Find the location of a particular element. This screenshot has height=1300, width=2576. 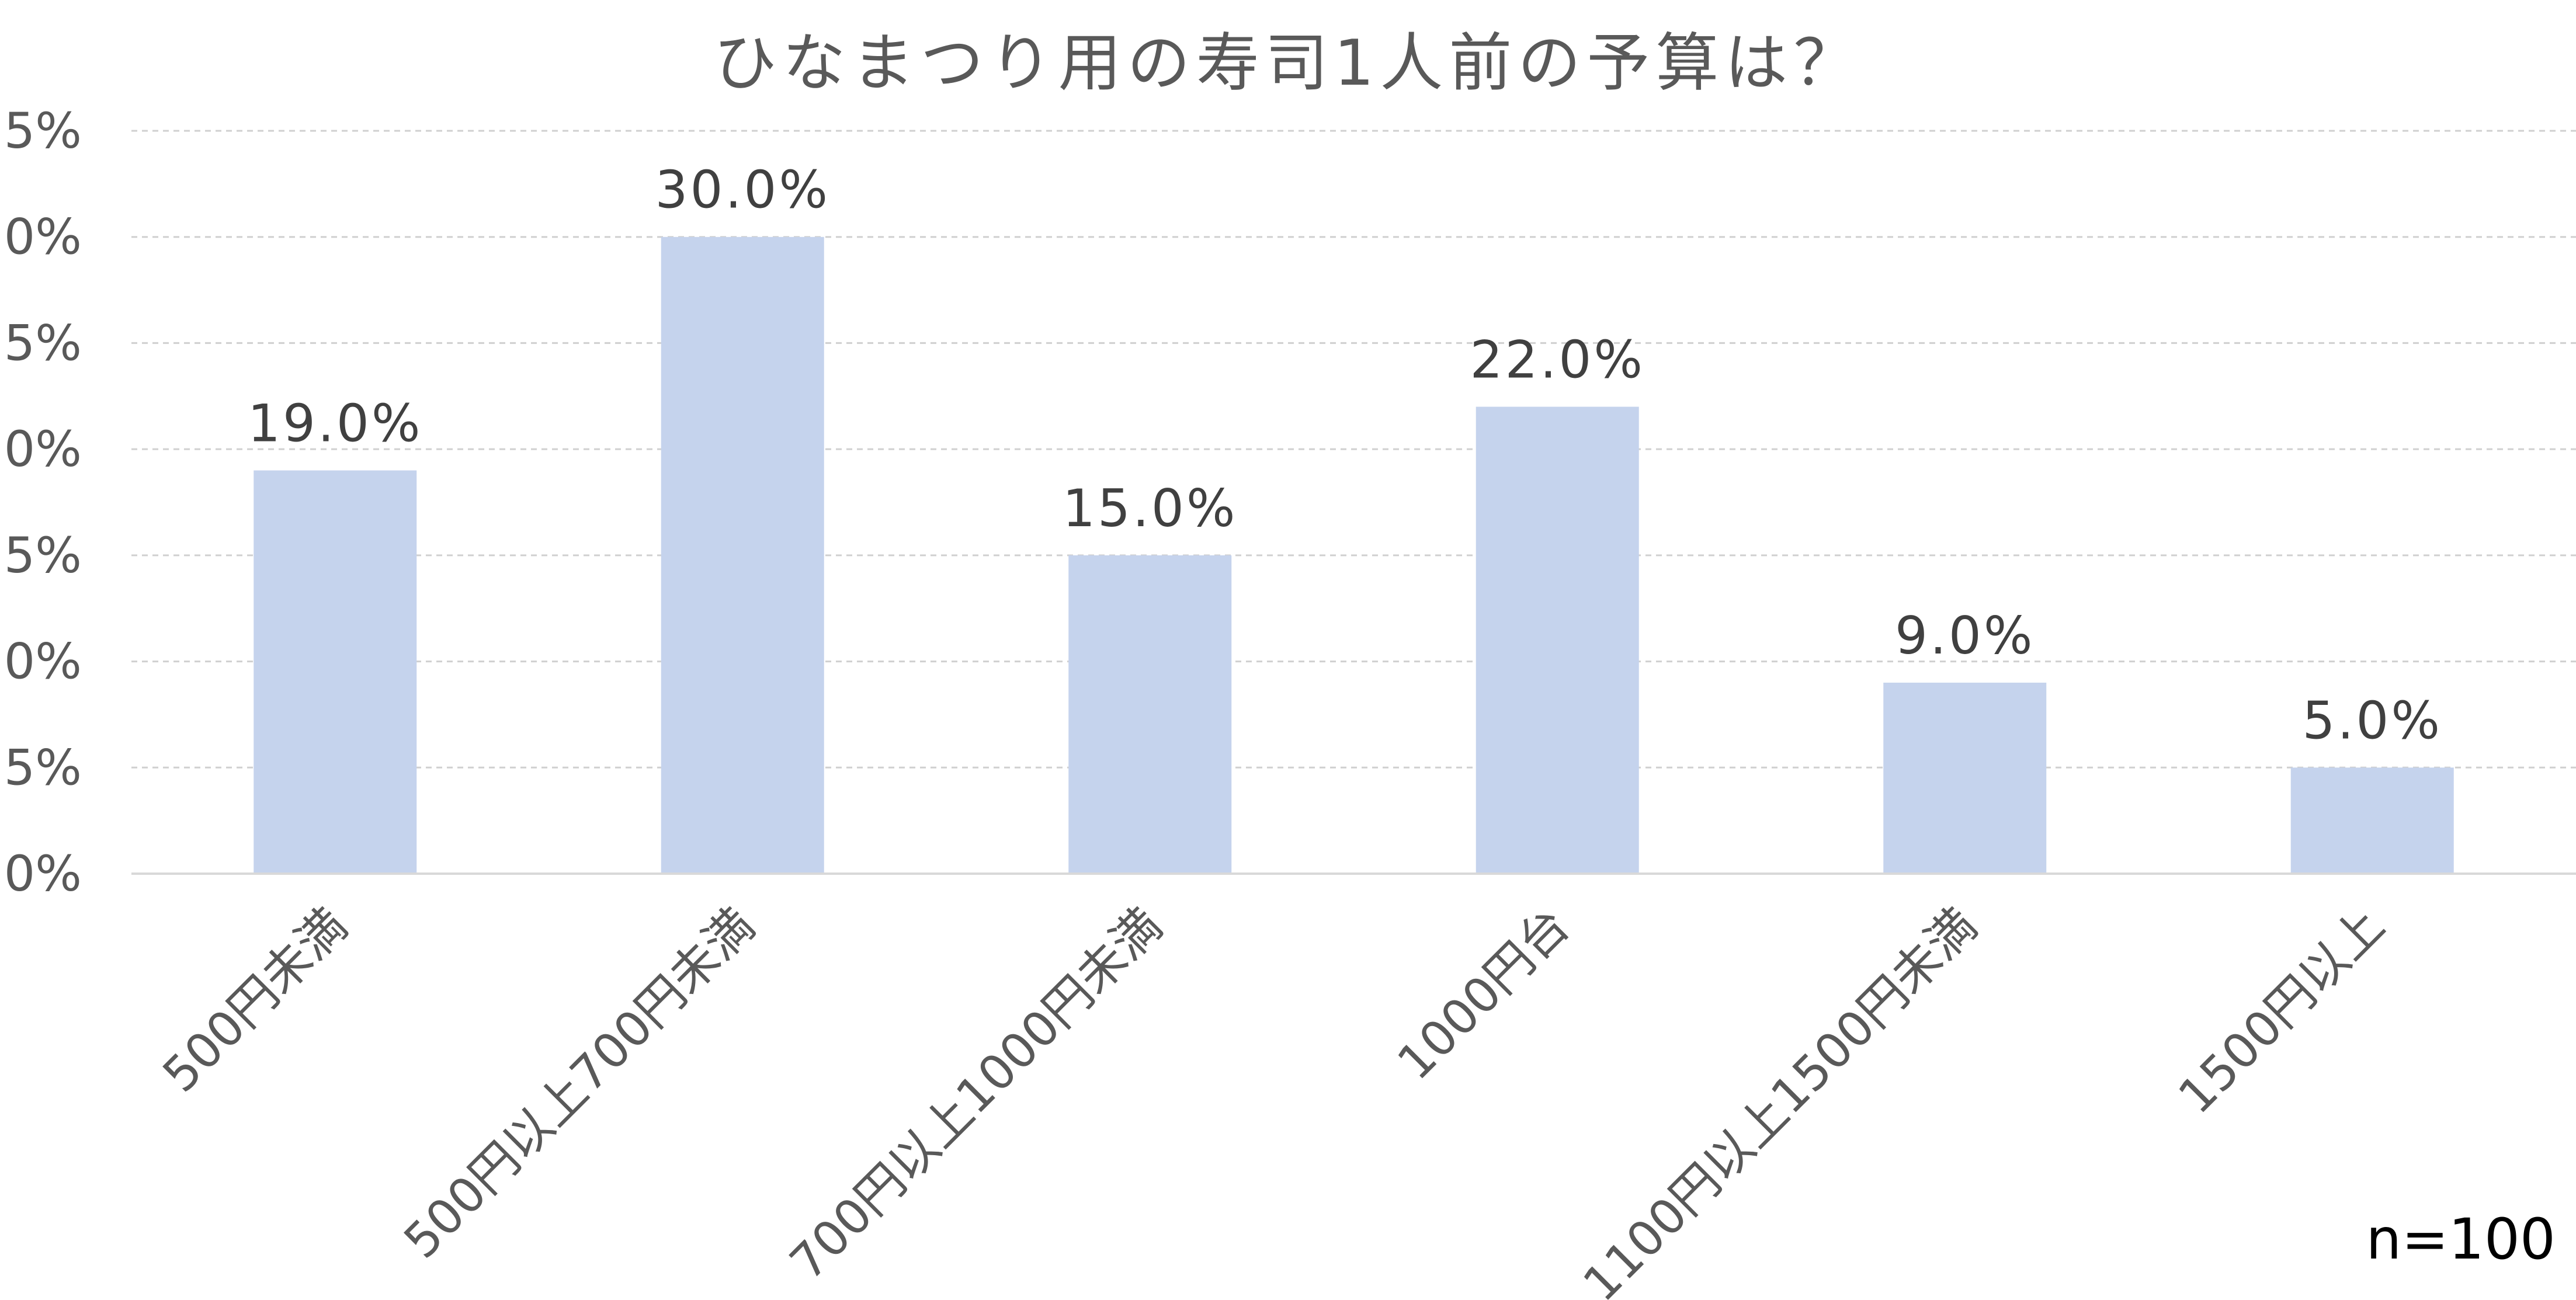

x-tick-label: 700円以上1000円未満 is located at coordinates (976, 1094).